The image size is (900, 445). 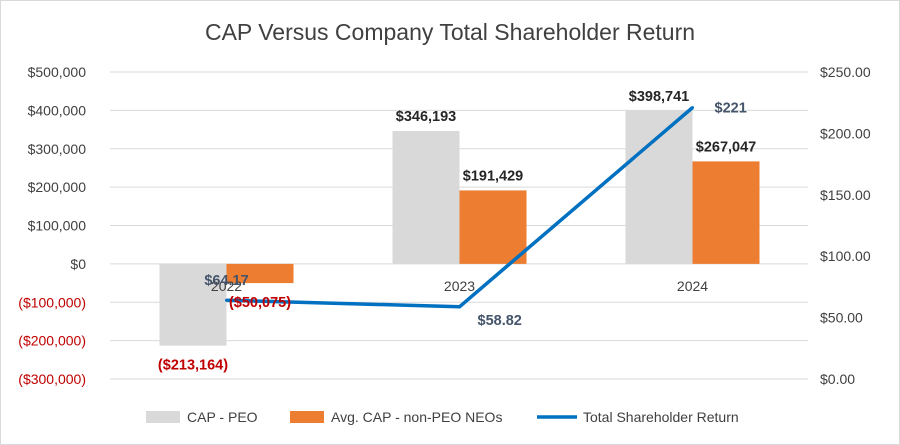 What do you see at coordinates (845, 225) in the screenshot?
I see `right-axis: $250.00 $200.00 $150.00 $100.00 $50.00 $0.00` at bounding box center [845, 225].